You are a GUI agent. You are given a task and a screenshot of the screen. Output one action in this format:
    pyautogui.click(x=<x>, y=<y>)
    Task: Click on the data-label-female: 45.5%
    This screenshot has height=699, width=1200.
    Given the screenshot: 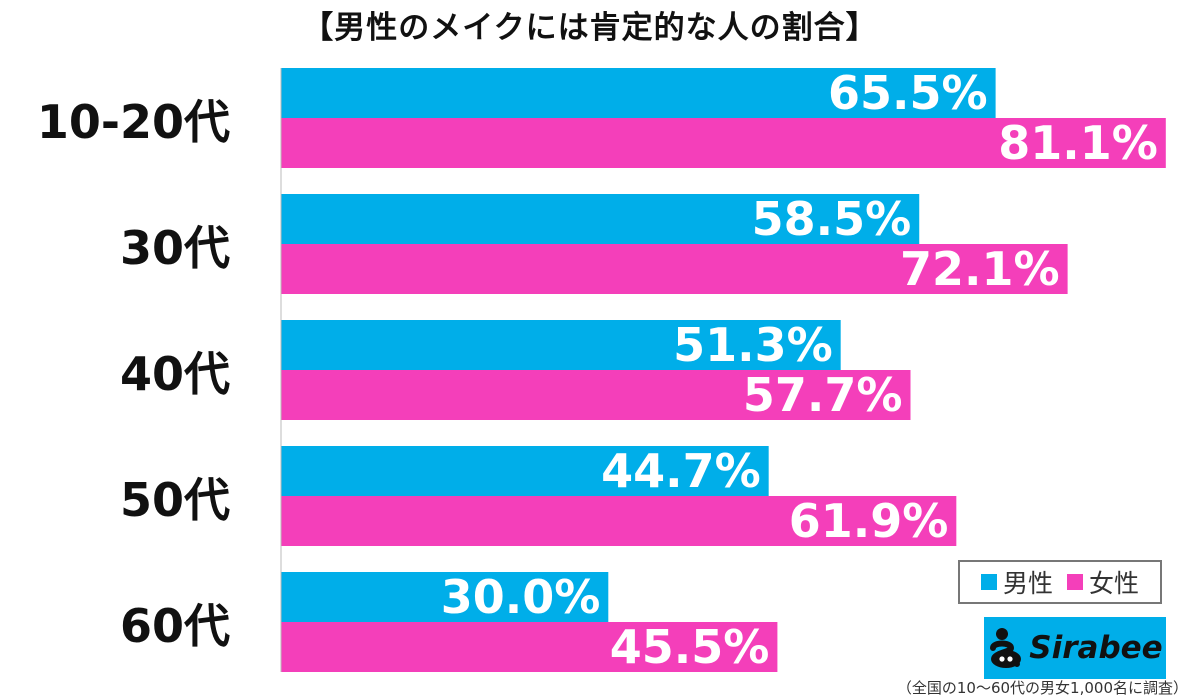 What is the action you would take?
    pyautogui.click(x=690, y=647)
    